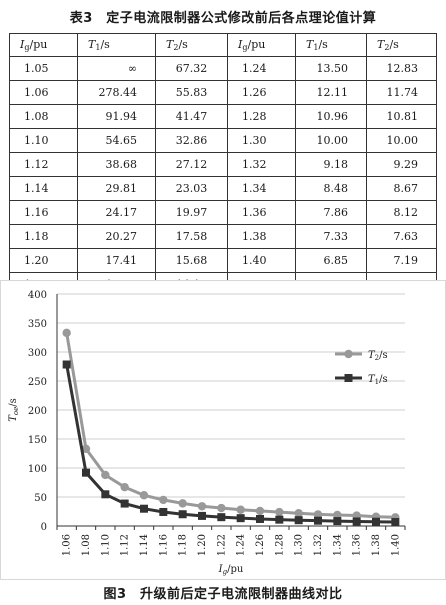 The height and width of the screenshot is (605, 446). Describe the element at coordinates (331, 116) in the screenshot. I see `table-cell: 10.96` at that location.